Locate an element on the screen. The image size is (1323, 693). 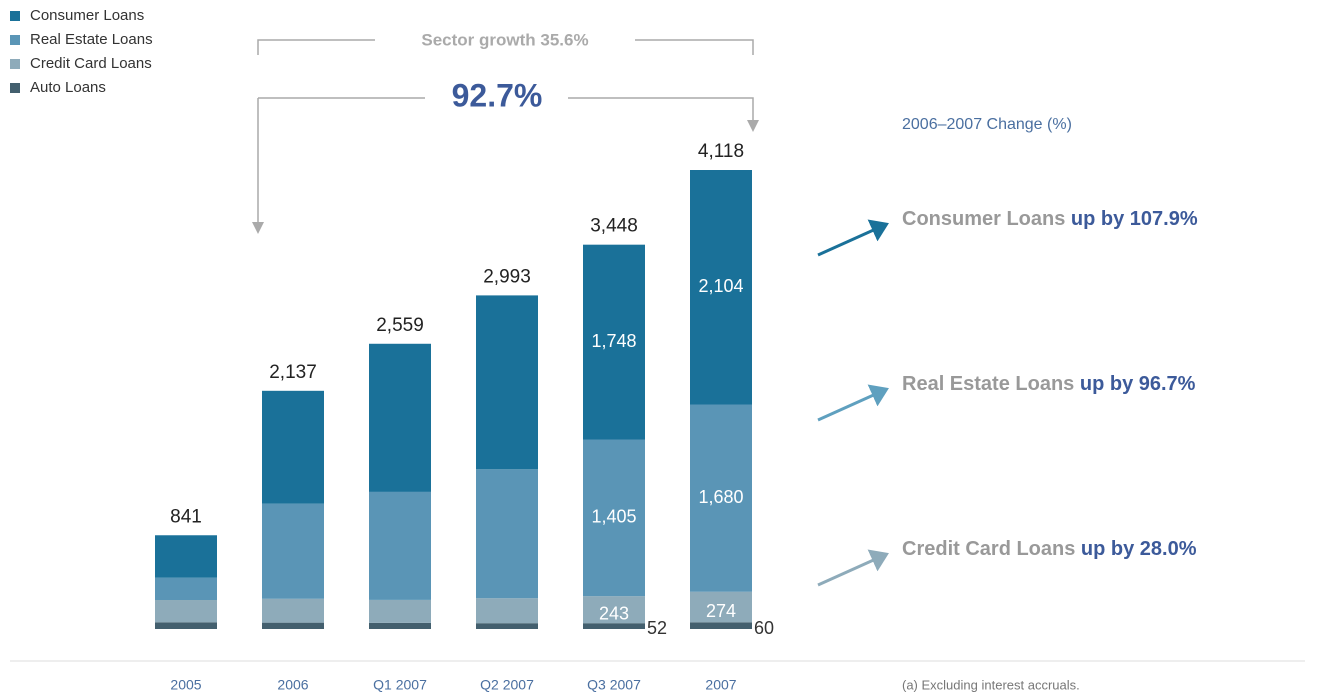
callout-change: up by 28.0% is located at coordinates (1139, 549).